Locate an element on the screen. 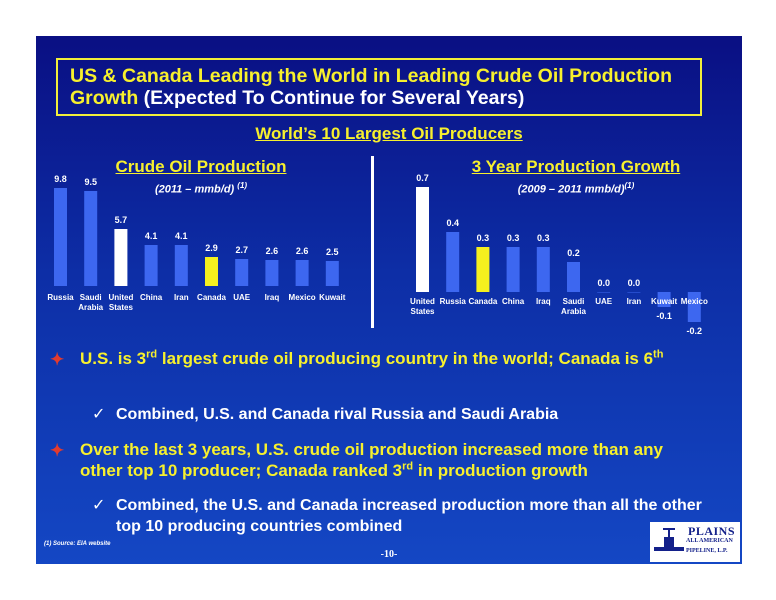 The image size is (776, 600). data-label: 9.5 is located at coordinates (90, 182).